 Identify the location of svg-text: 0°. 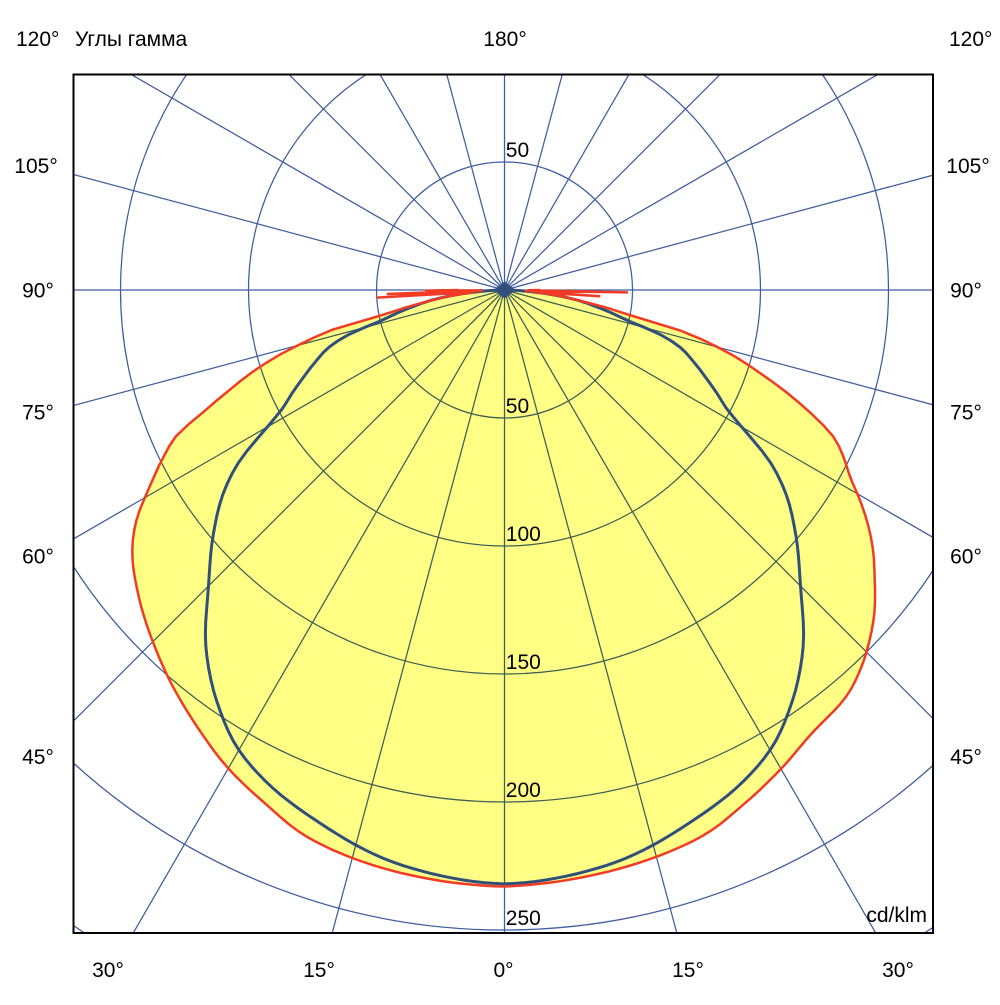
(503, 970).